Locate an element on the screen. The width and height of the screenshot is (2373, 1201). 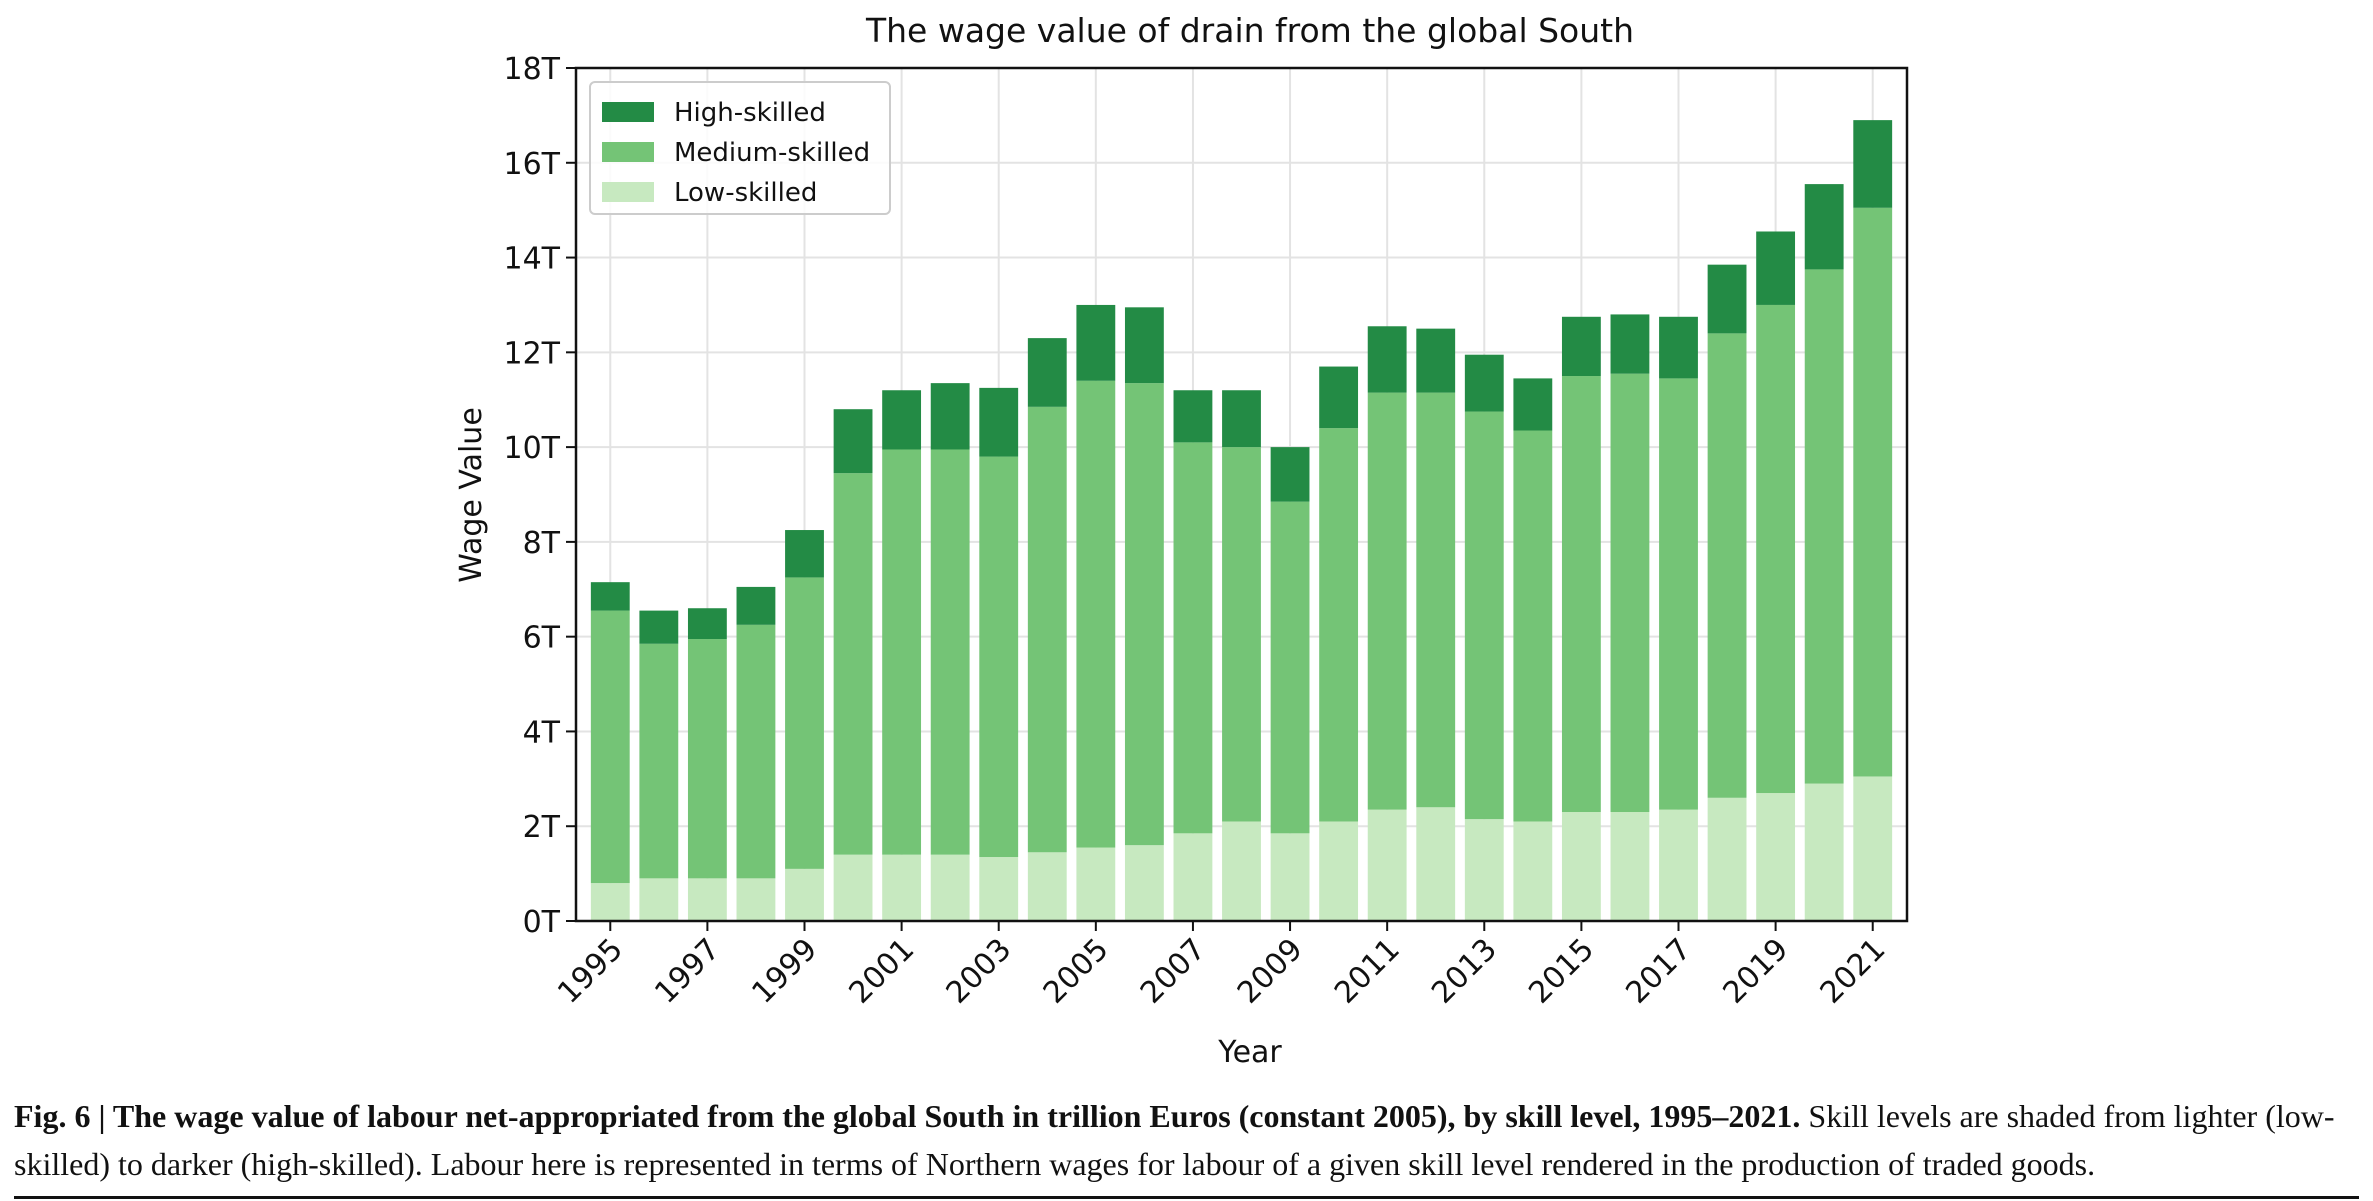
bar-high-skilled-2002 is located at coordinates (950, 416).